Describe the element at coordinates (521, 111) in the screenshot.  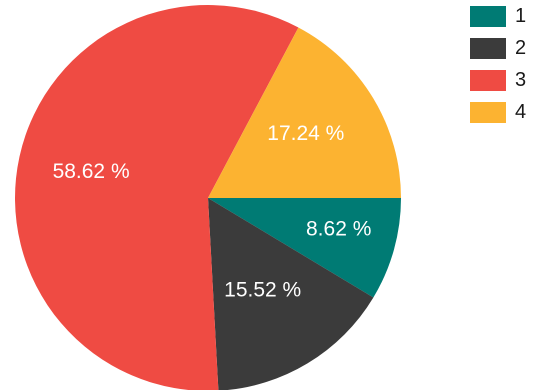
I see `legend-label-4: 4` at that location.